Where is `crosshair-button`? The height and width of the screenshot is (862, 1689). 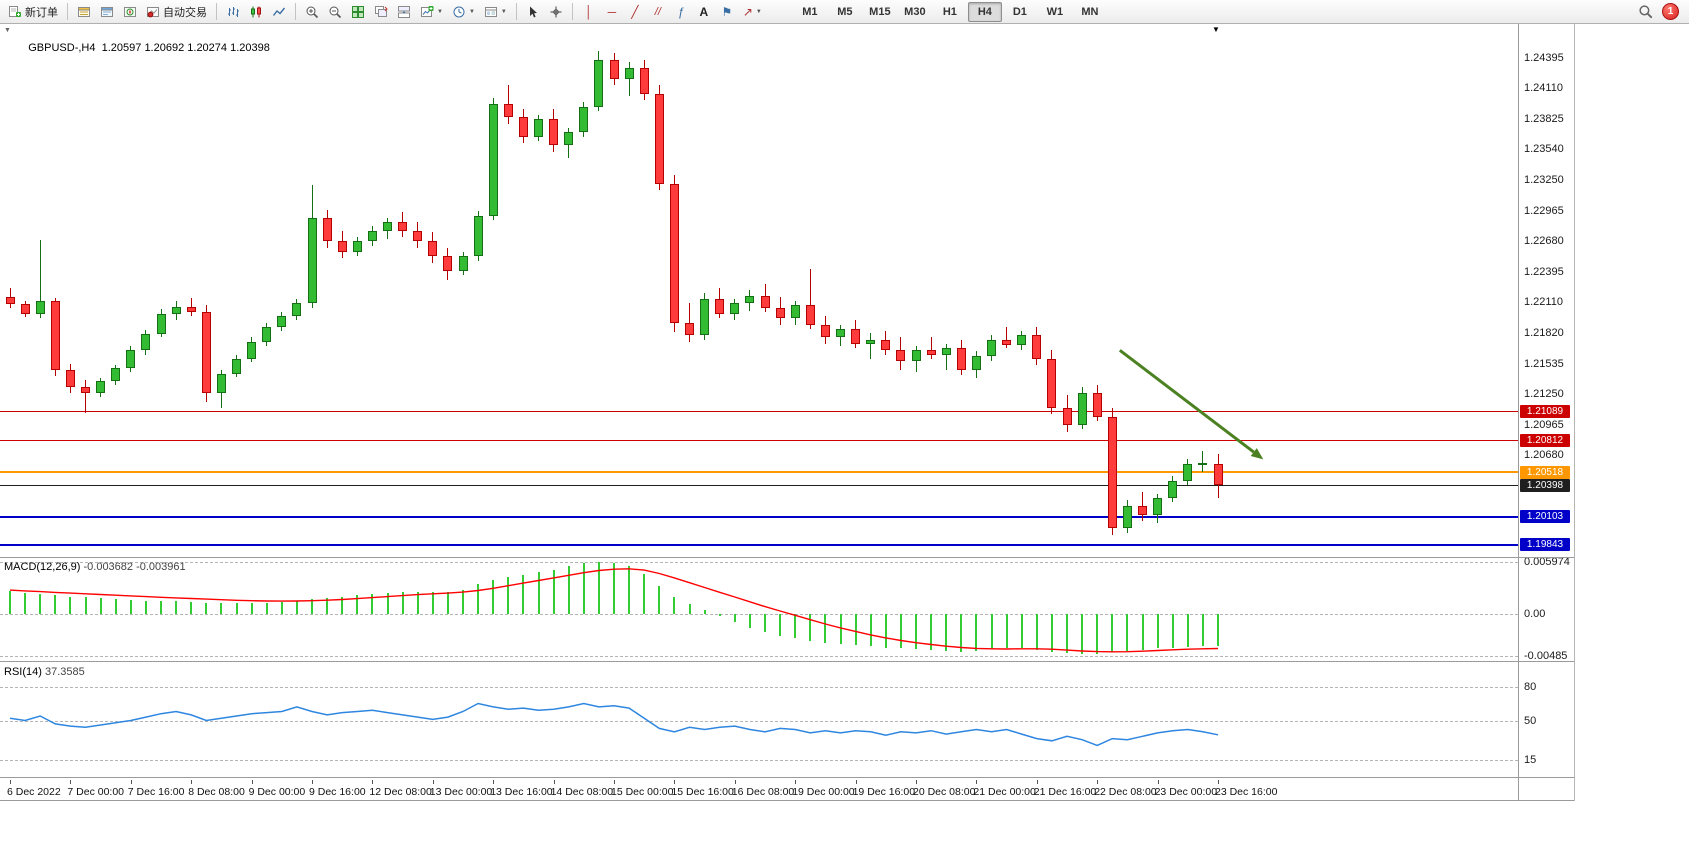
crosshair-button is located at coordinates (556, 12).